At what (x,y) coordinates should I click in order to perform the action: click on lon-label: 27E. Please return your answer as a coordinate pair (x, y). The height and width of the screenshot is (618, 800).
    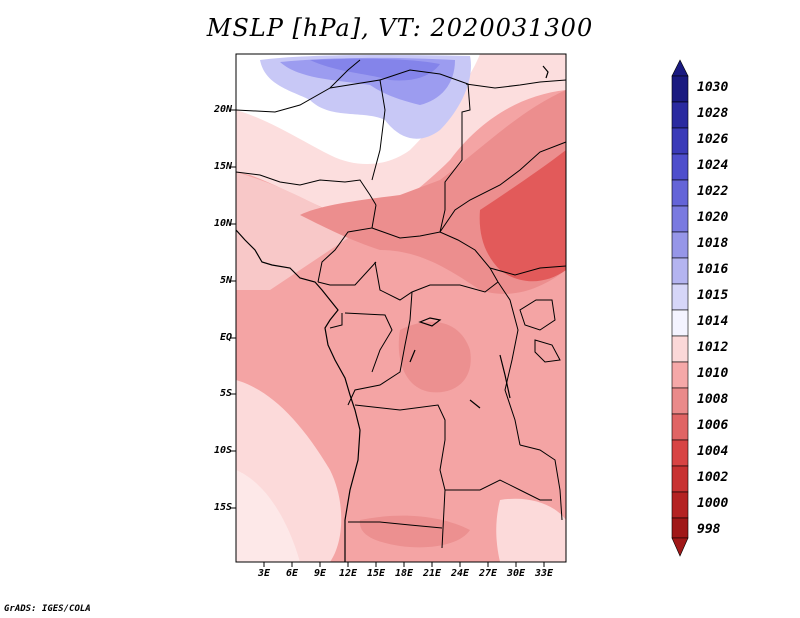
    Looking at the image, I should click on (488, 573).